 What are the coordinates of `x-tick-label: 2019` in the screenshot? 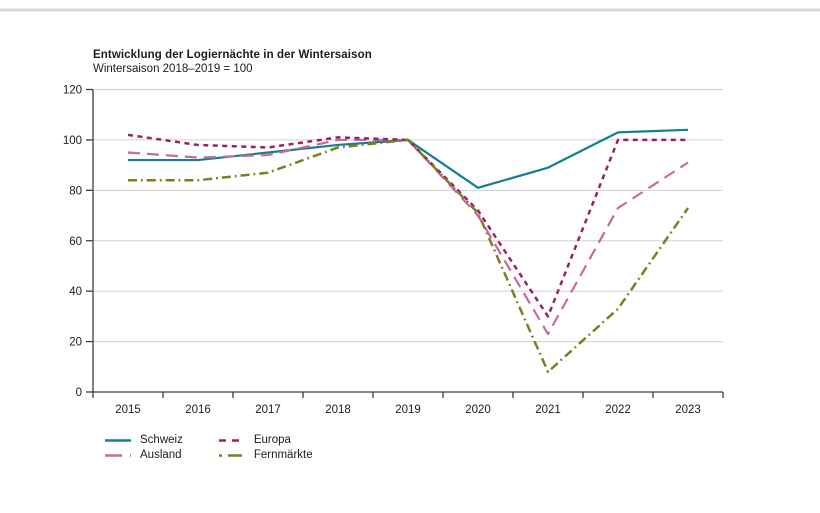 It's located at (408, 410).